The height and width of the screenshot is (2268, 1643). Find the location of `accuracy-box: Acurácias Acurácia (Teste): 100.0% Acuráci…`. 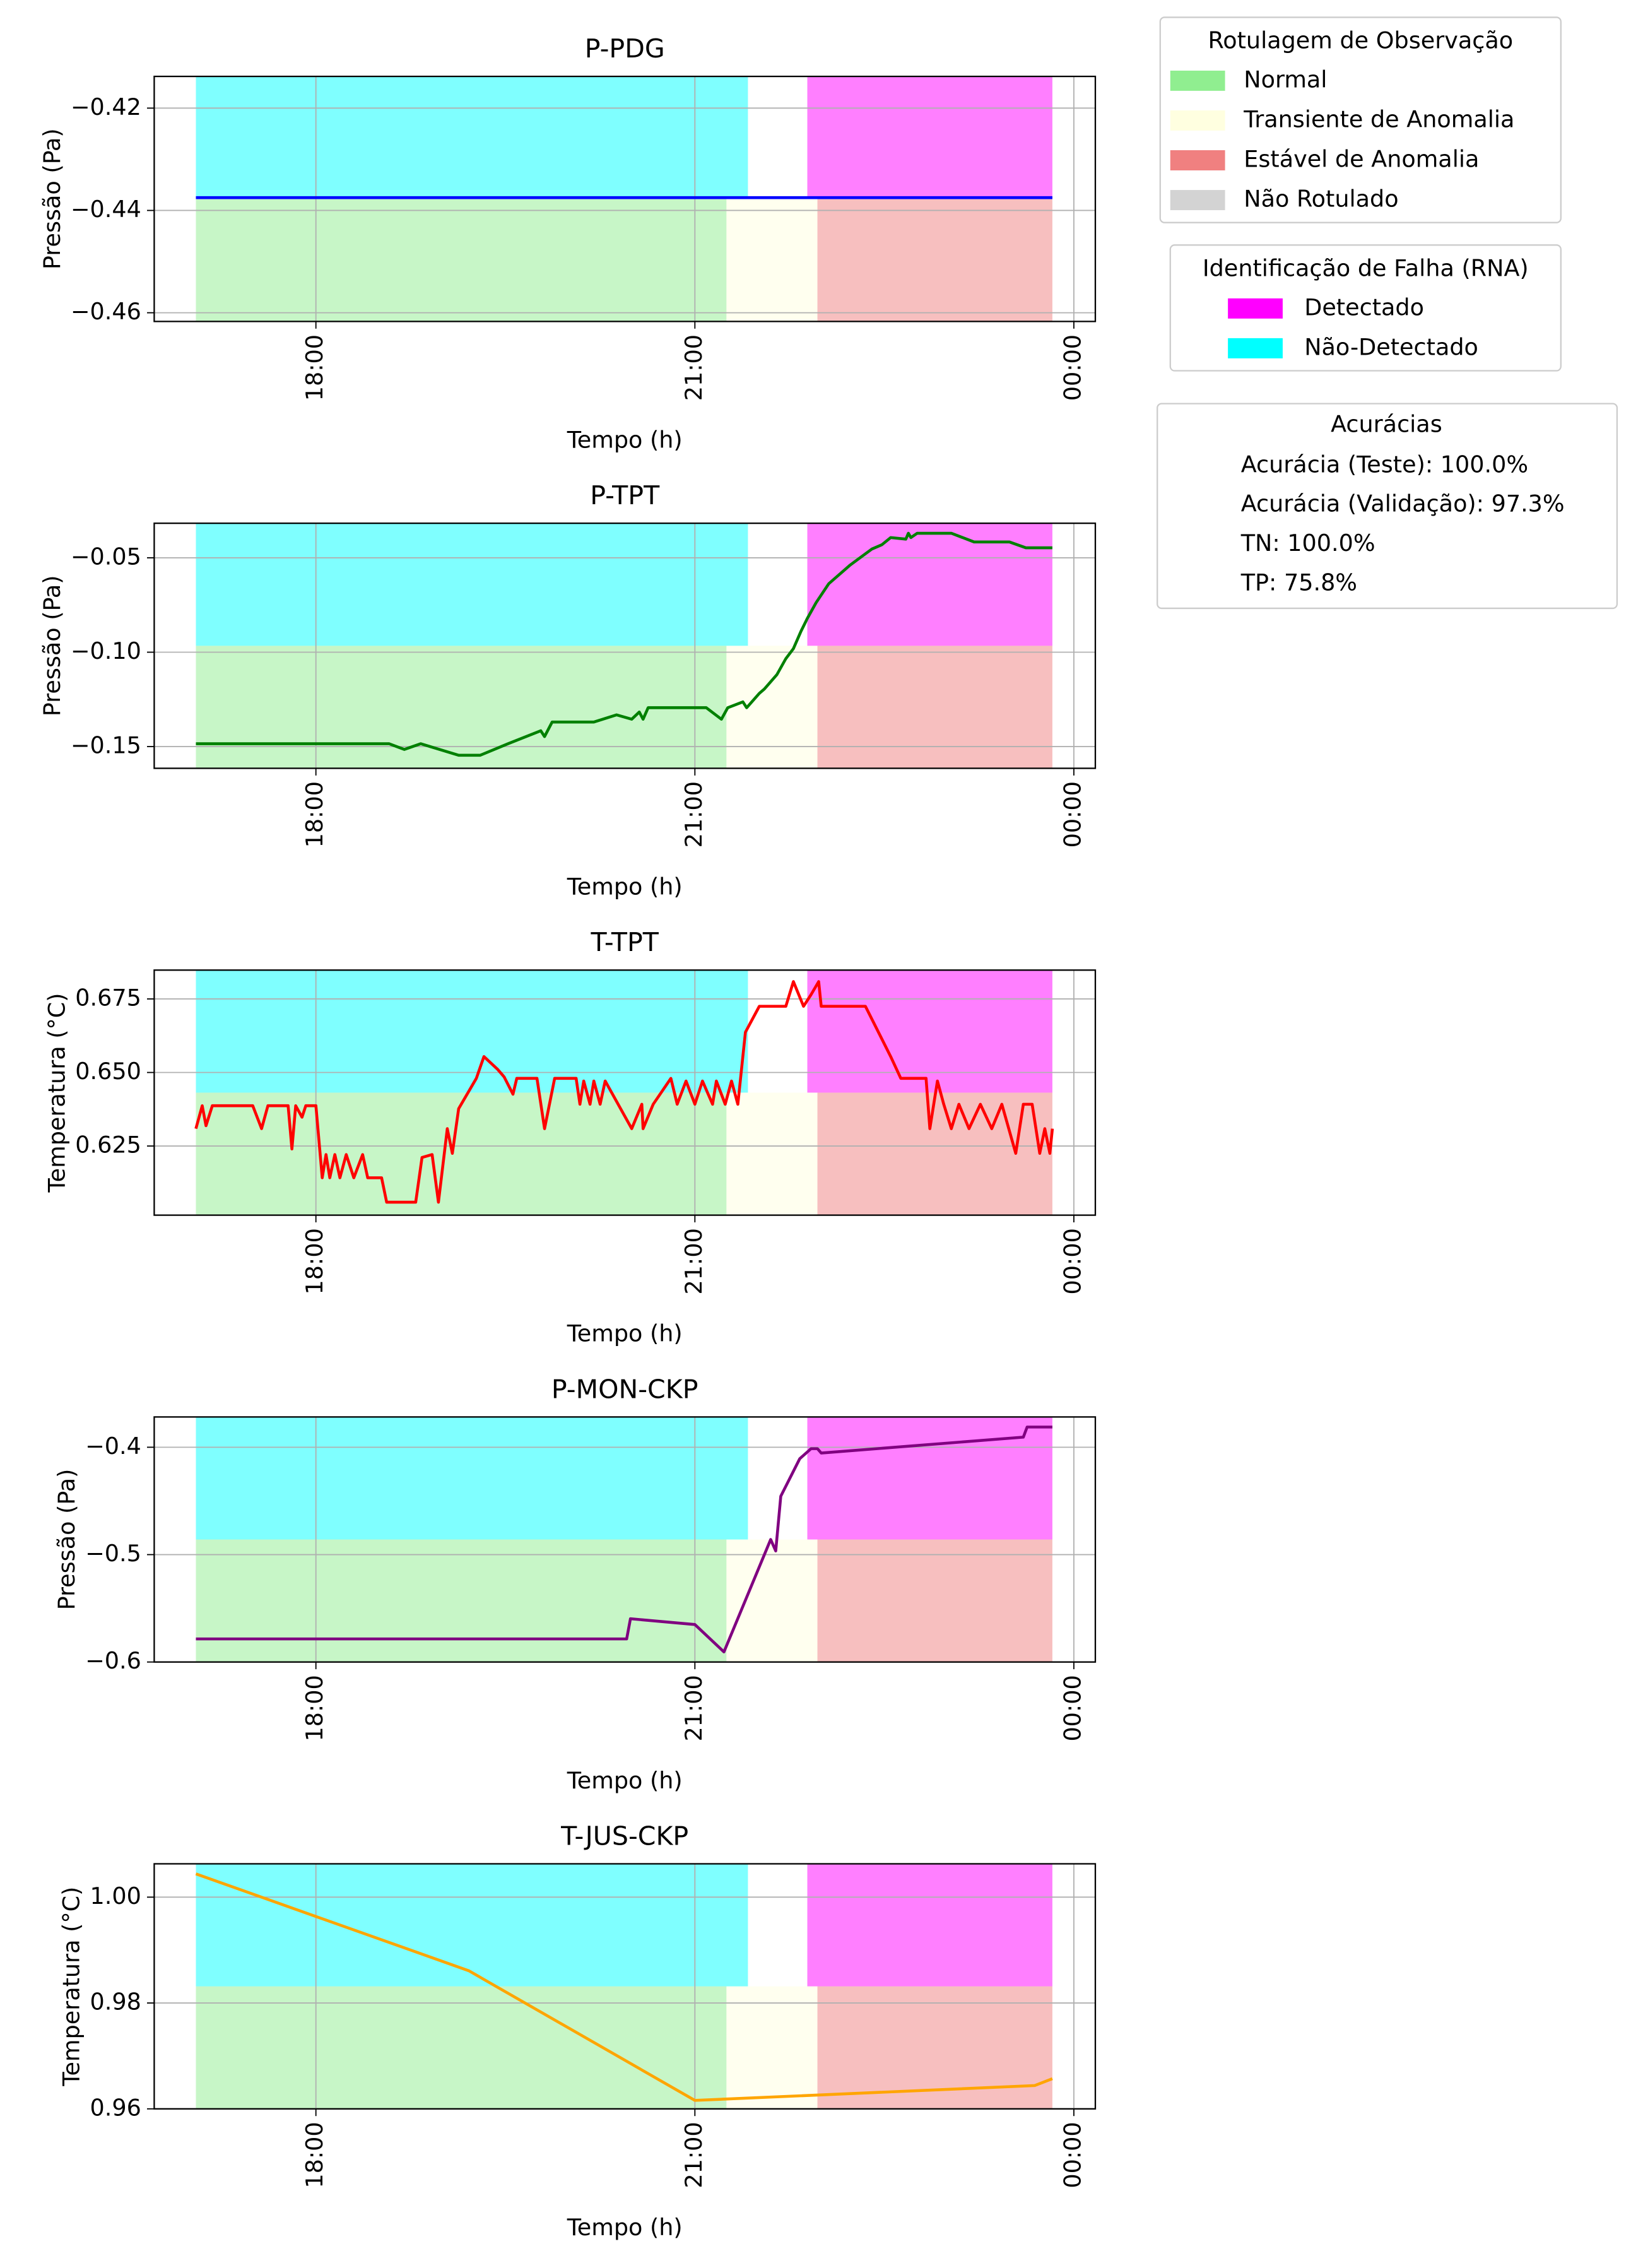

accuracy-box: Acurácias Acurácia (Teste): 100.0% Acuráci… is located at coordinates (1387, 506).